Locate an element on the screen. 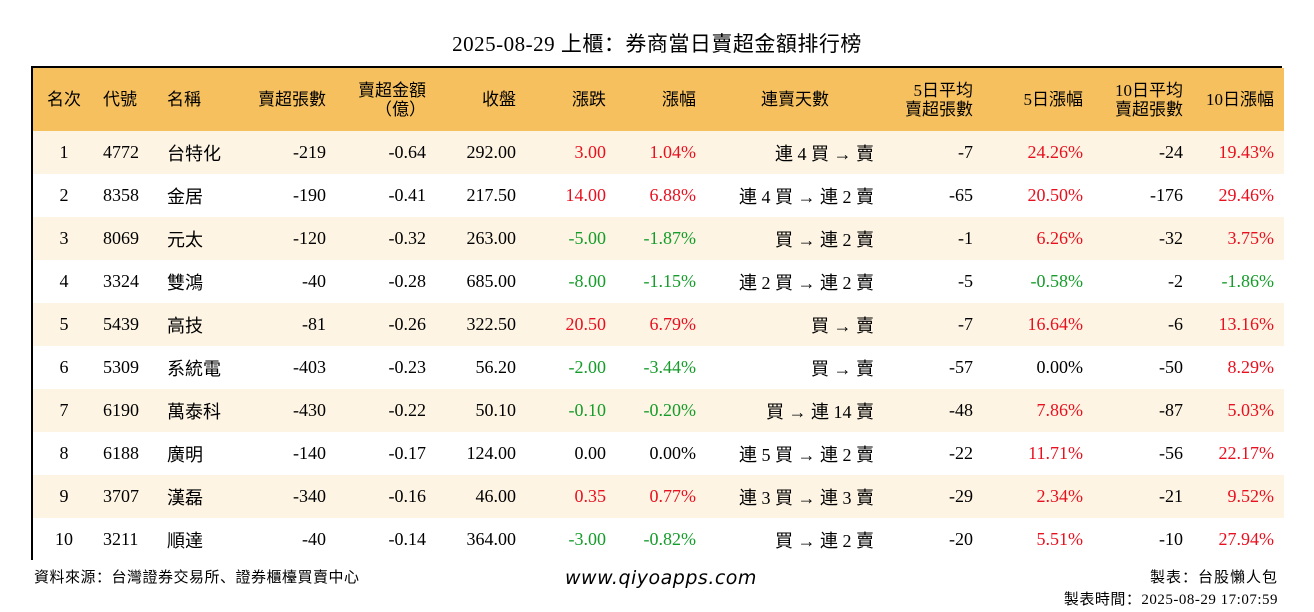 The image size is (1314, 612). pct5-cell: 0.00% is located at coordinates (1060, 367).